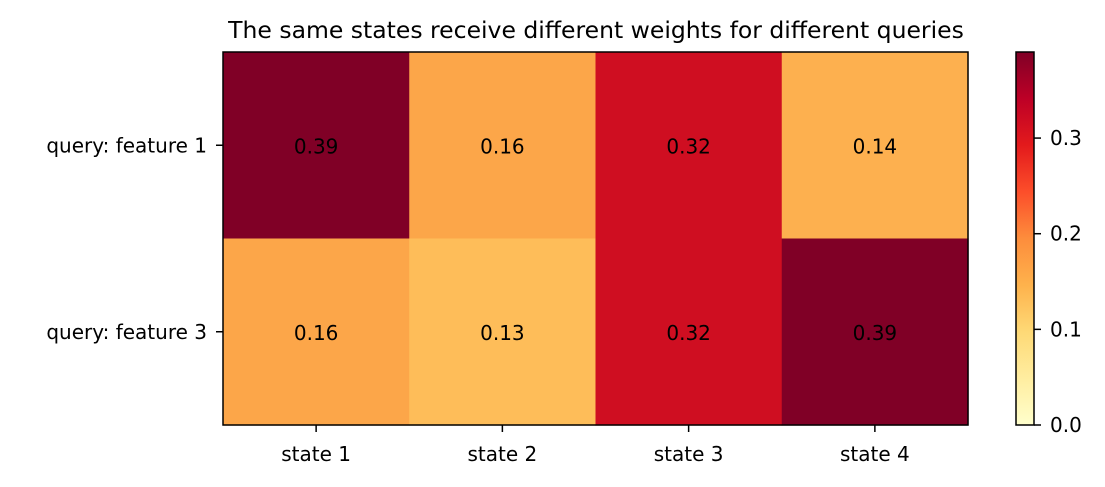 The image size is (1105, 487). What do you see at coordinates (134, 238) in the screenshot?
I see `y-axis: query: feature 1 query: feature 3` at bounding box center [134, 238].